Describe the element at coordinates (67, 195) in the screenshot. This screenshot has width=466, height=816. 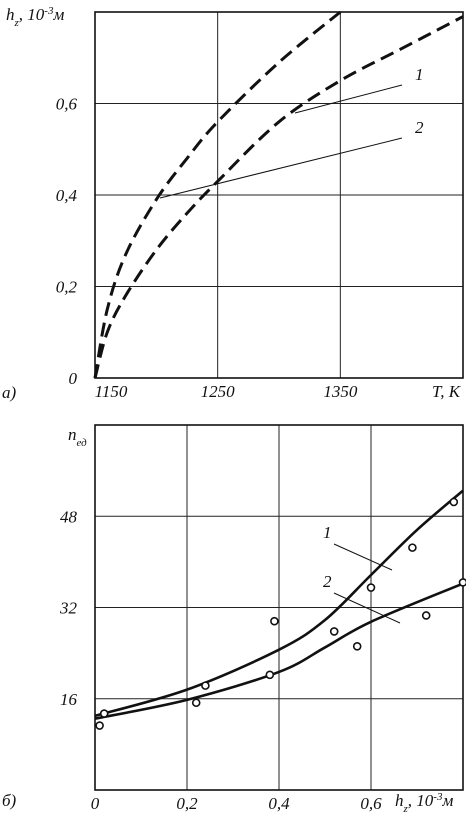
I see `y-tick-label: 0,4` at that location.